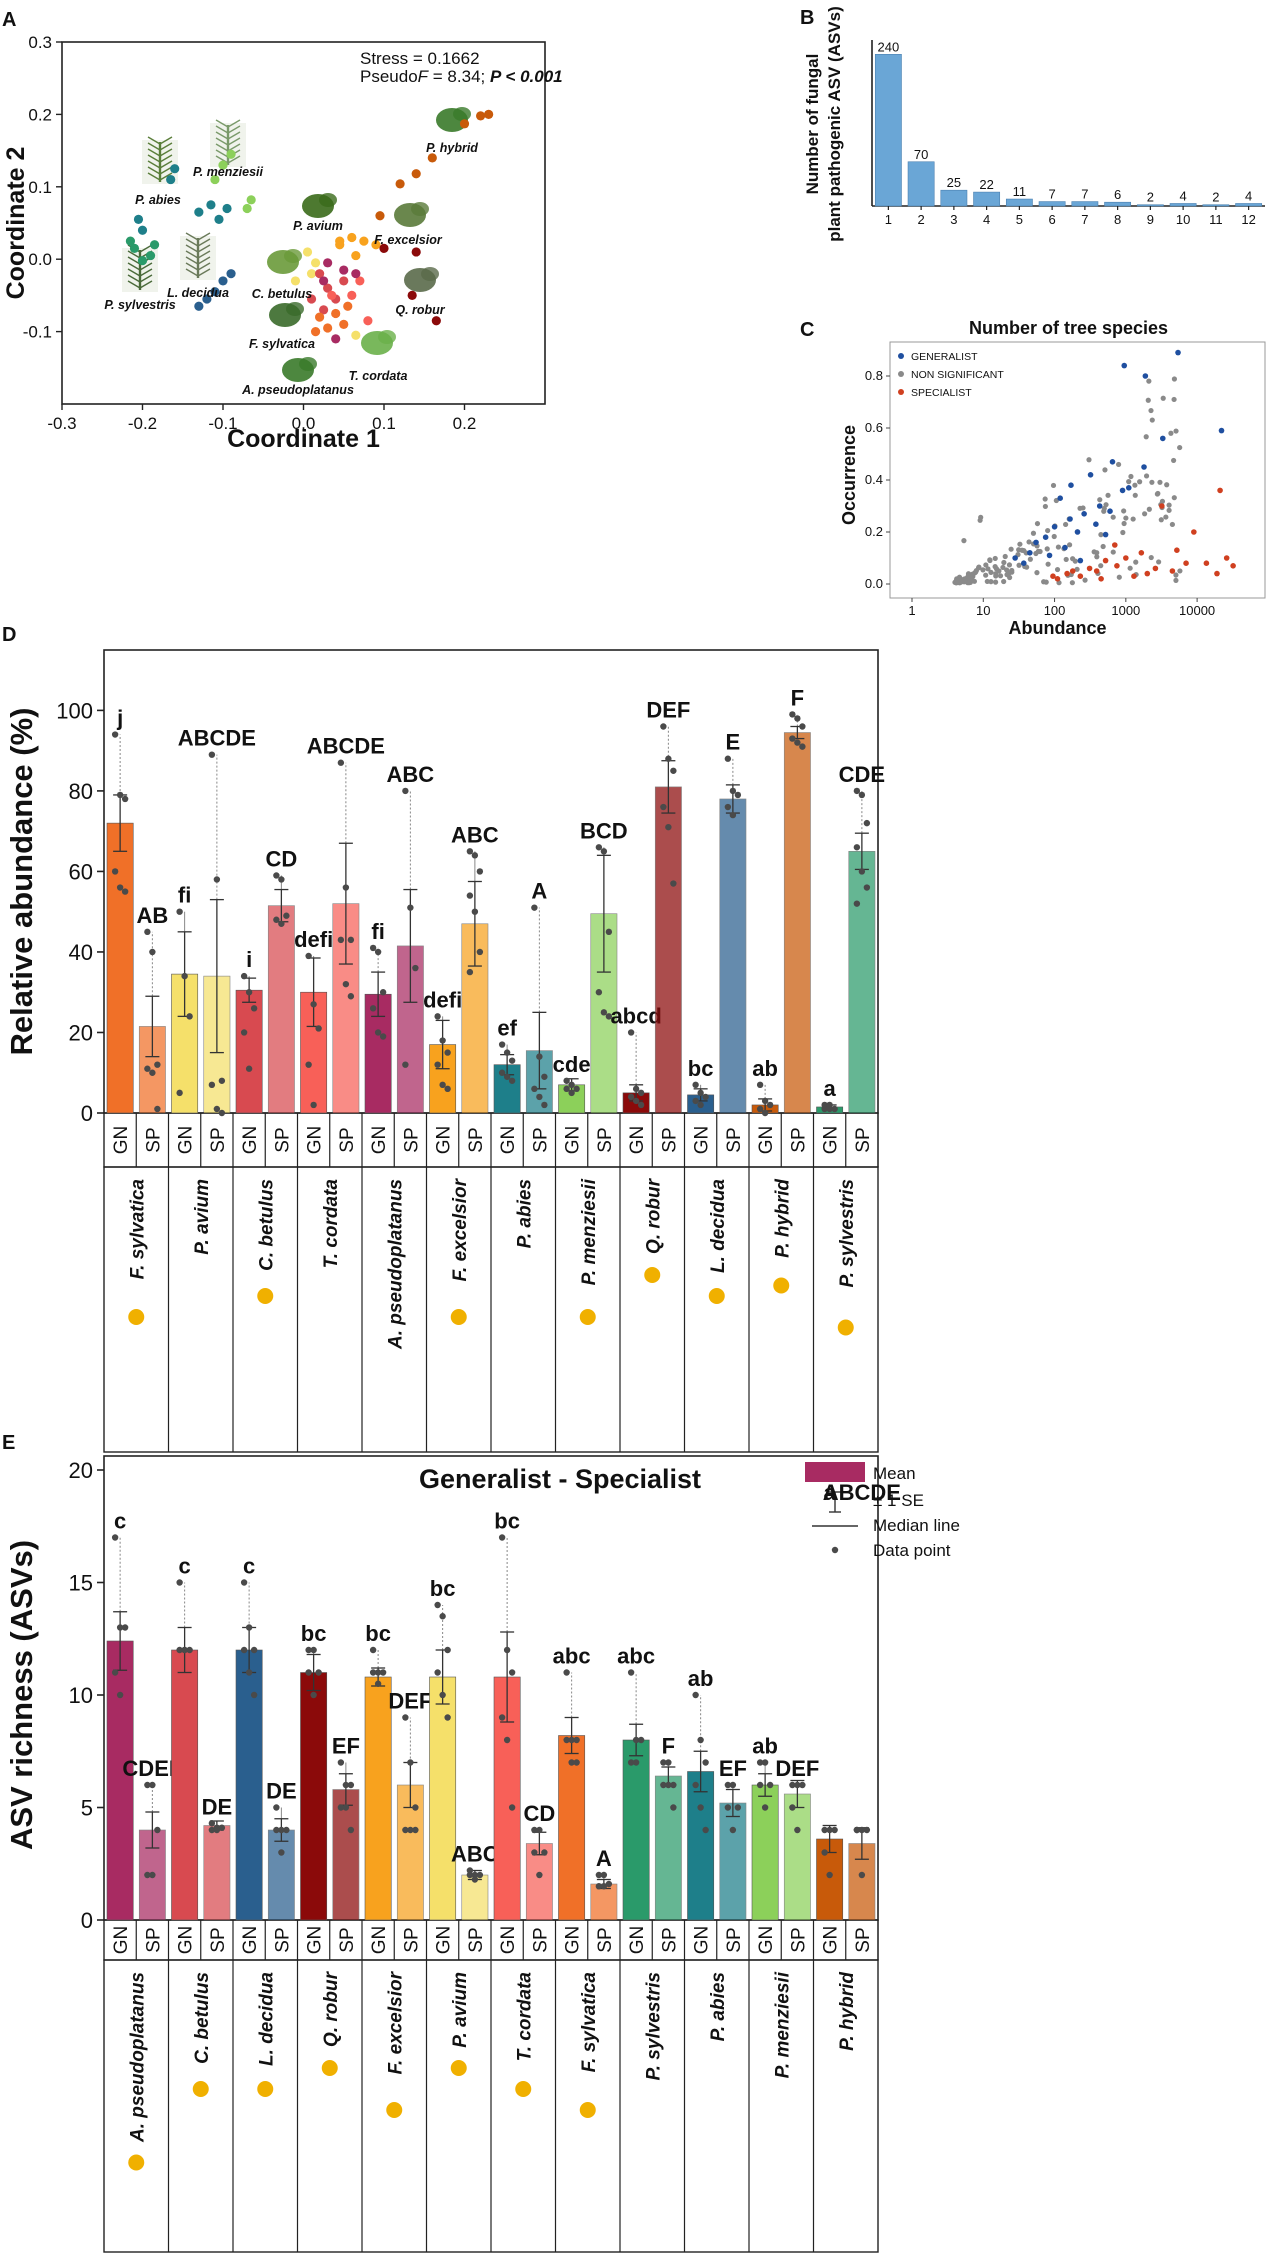  What do you see at coordinates (782, 2024) in the screenshot?
I see `species-label: P. menziesii` at bounding box center [782, 2024].